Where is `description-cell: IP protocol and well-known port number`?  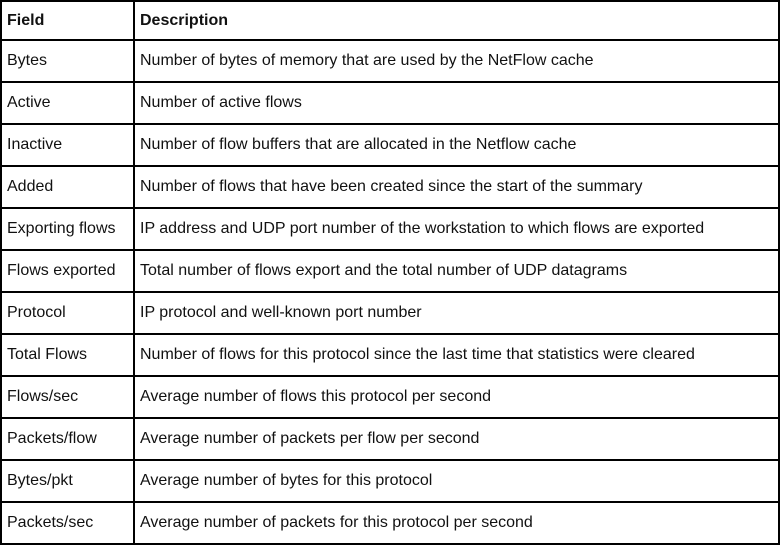
description-cell: IP protocol and well-known port number is located at coordinates (456, 313).